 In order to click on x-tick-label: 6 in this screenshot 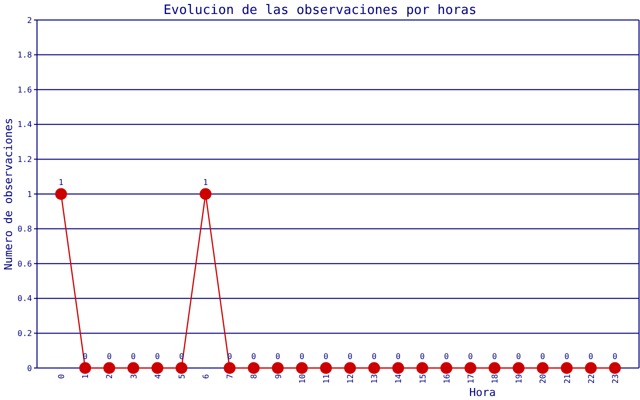, I will do `click(206, 376)`.